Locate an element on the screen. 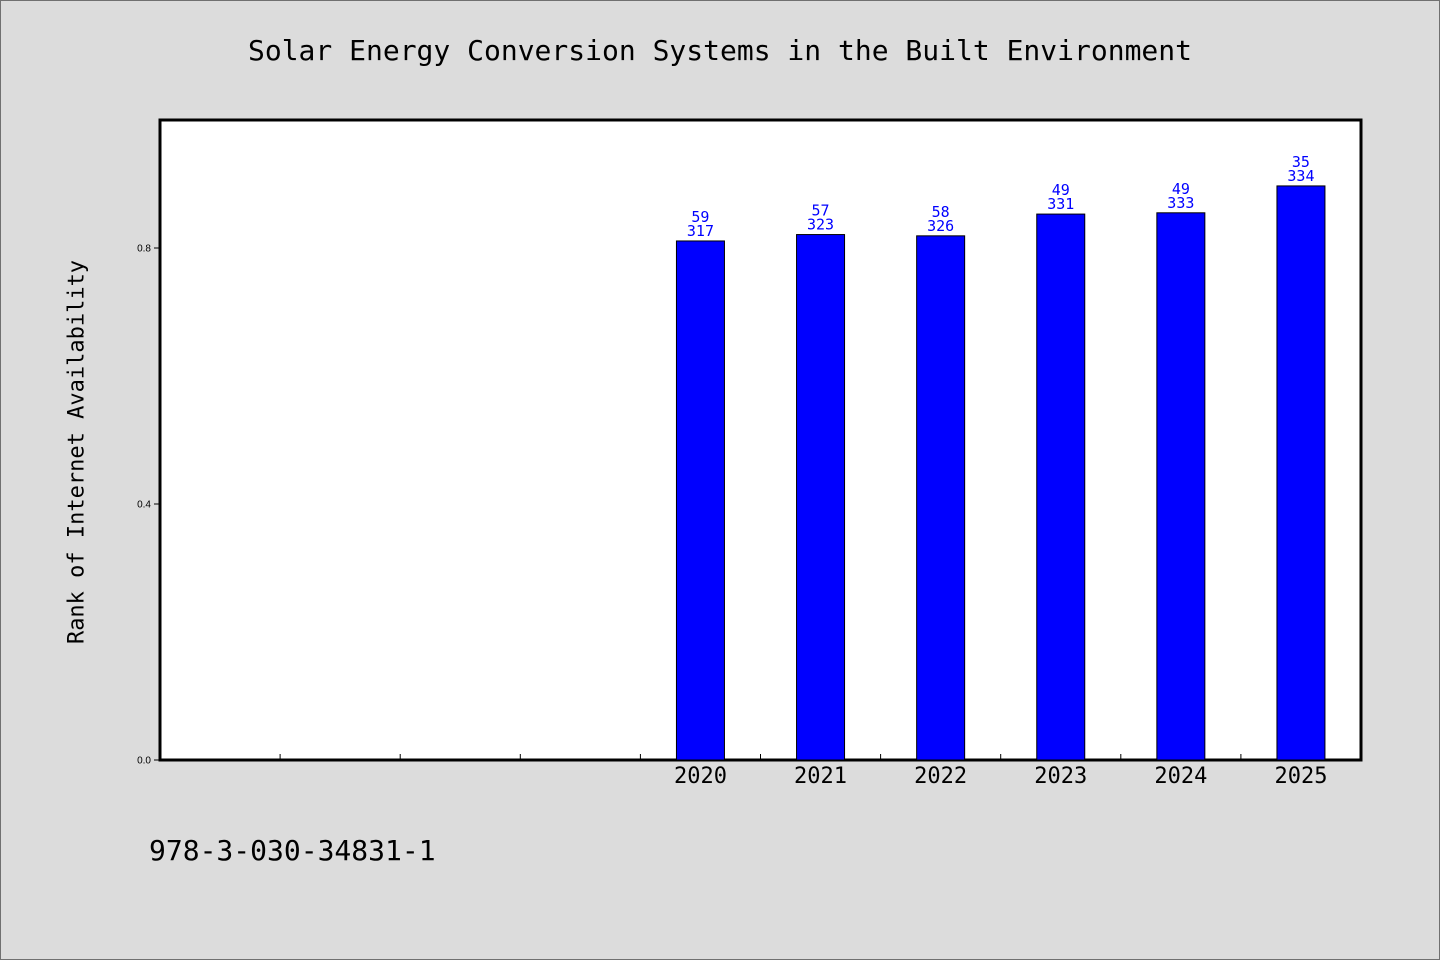 The image size is (1440, 960). x-tick-label: 2023 is located at coordinates (1060, 776).